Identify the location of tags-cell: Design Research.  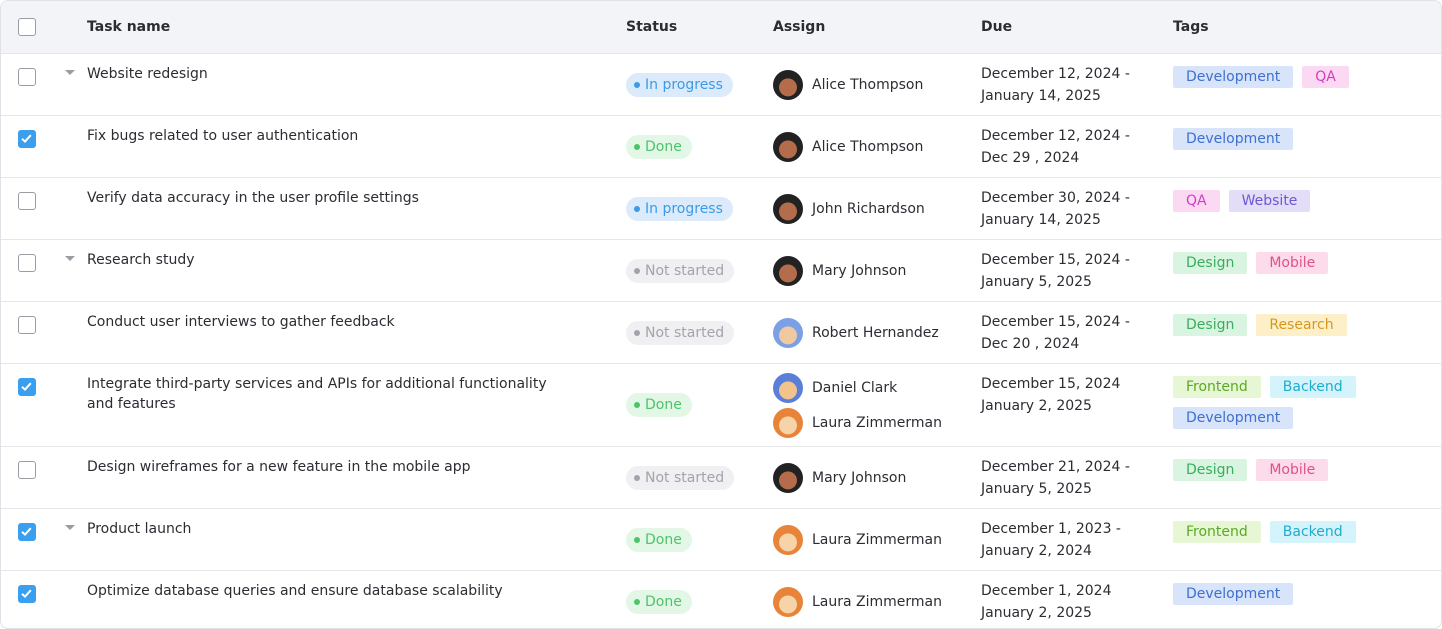
(1273, 332).